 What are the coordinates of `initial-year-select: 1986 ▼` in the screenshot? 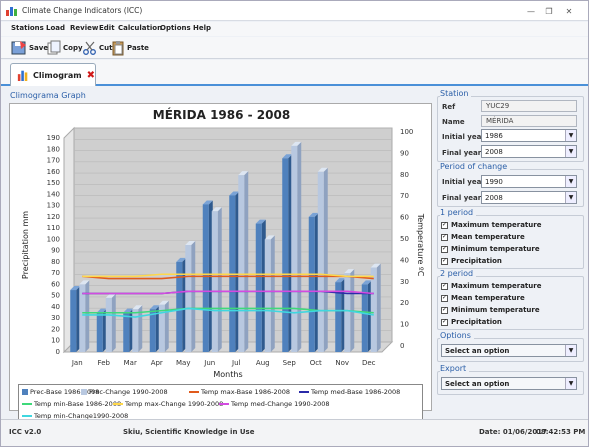 It's located at (529, 135).